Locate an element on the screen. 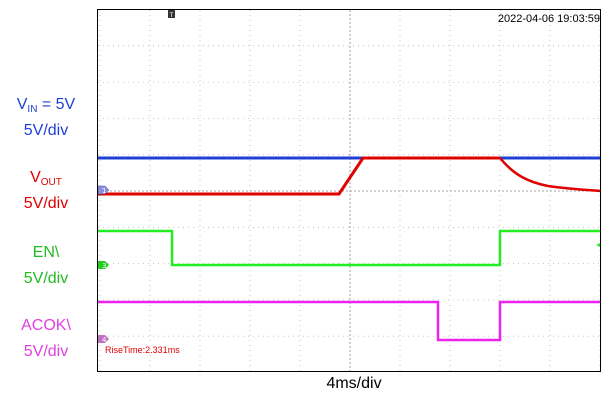 This screenshot has height=394, width=601. vin-label: VIN = 5V 5V/div is located at coordinates (46, 118).